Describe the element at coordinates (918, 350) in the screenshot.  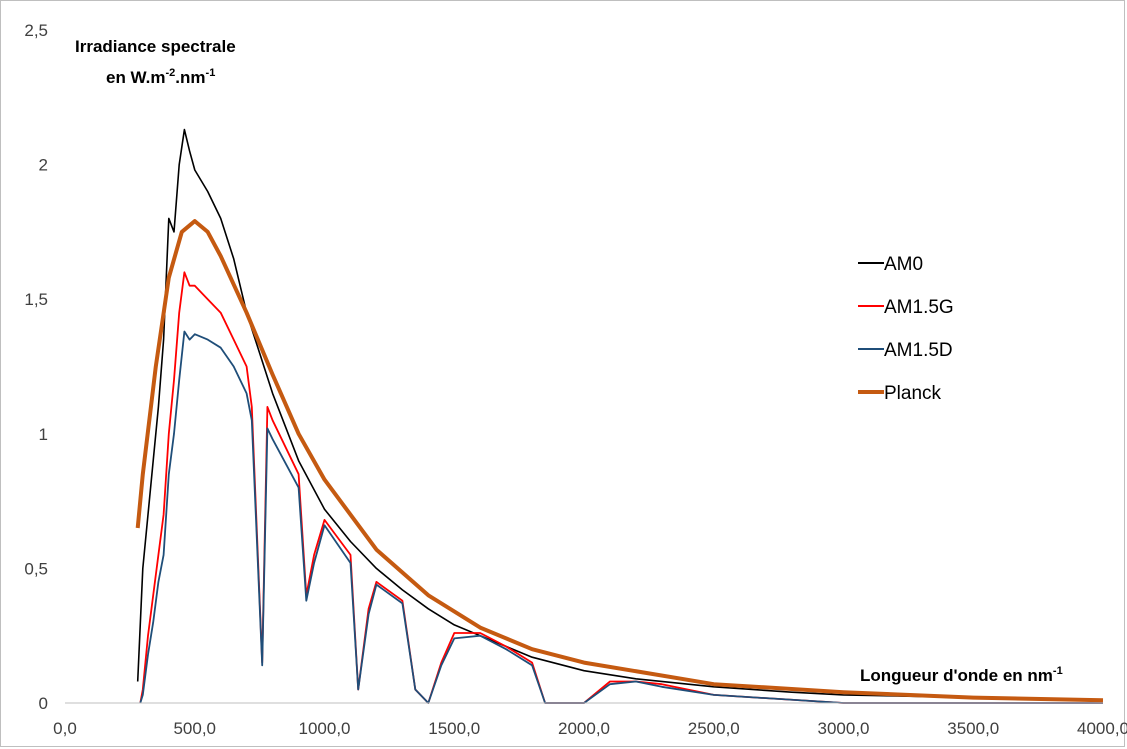
I see `legend-label: AM1.5D` at that location.